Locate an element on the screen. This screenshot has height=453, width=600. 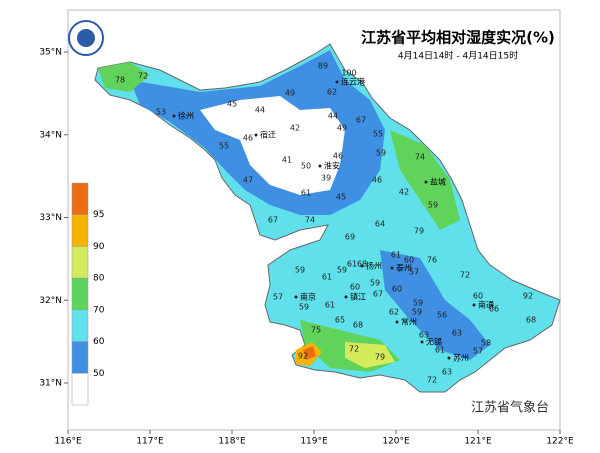
station-value: 69 is located at coordinates (350, 237).